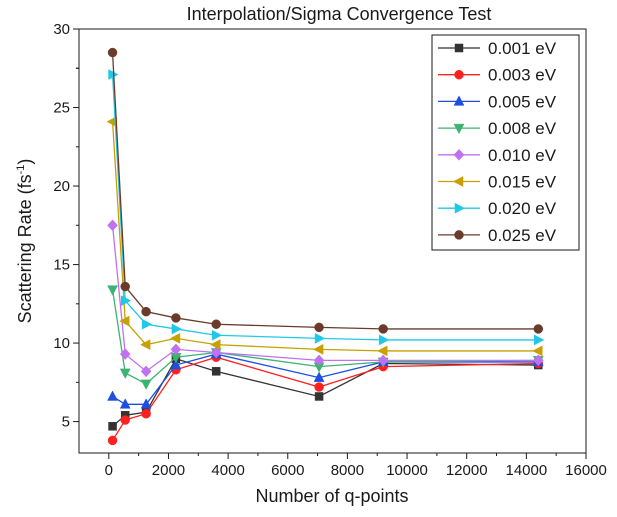 The image size is (617, 517). I want to click on legend-label: 0.001 eV, so click(522, 48).